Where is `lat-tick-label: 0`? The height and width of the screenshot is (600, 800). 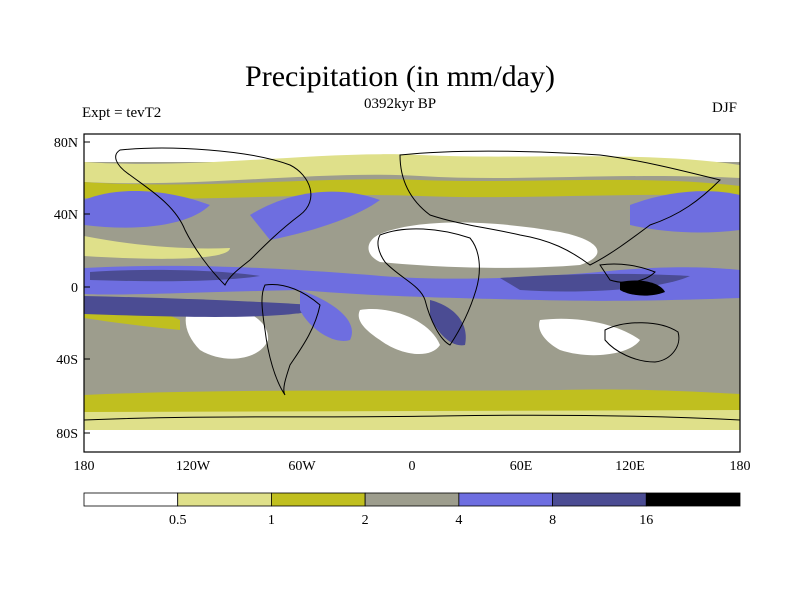
lat-tick-label: 0 is located at coordinates (74, 288).